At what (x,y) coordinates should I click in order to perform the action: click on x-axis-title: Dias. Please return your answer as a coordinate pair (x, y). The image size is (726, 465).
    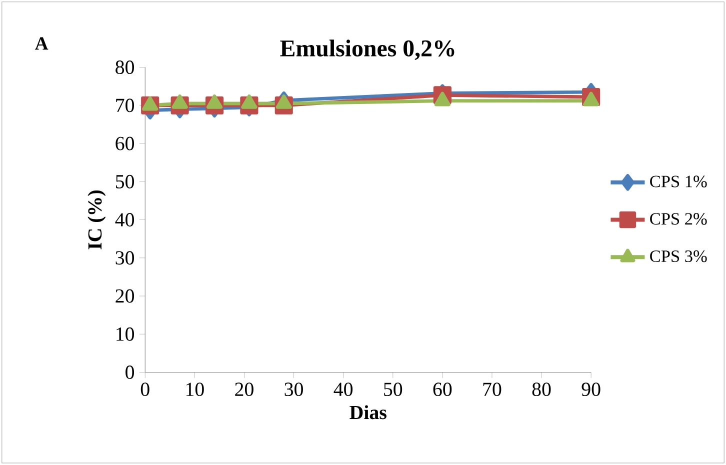
    Looking at the image, I should click on (368, 412).